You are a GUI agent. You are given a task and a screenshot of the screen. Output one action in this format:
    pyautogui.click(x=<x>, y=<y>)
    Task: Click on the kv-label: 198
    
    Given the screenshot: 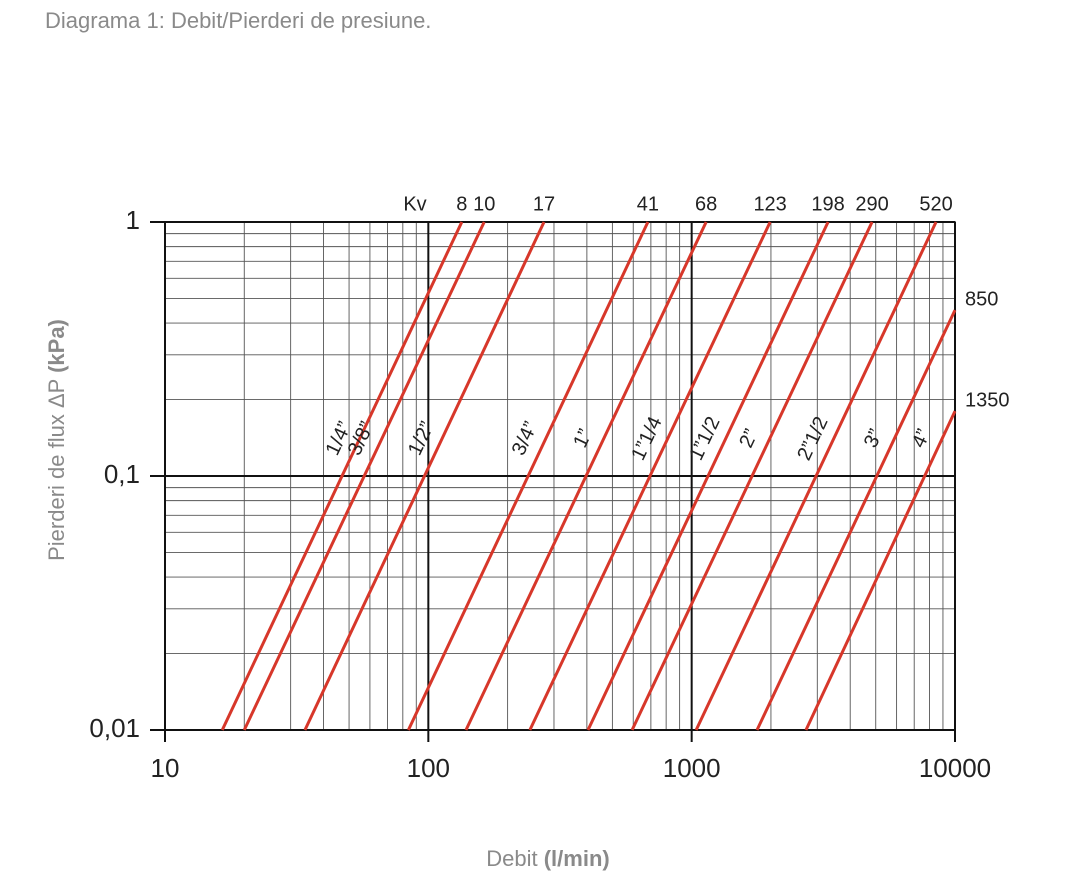 What is the action you would take?
    pyautogui.click(x=827, y=204)
    